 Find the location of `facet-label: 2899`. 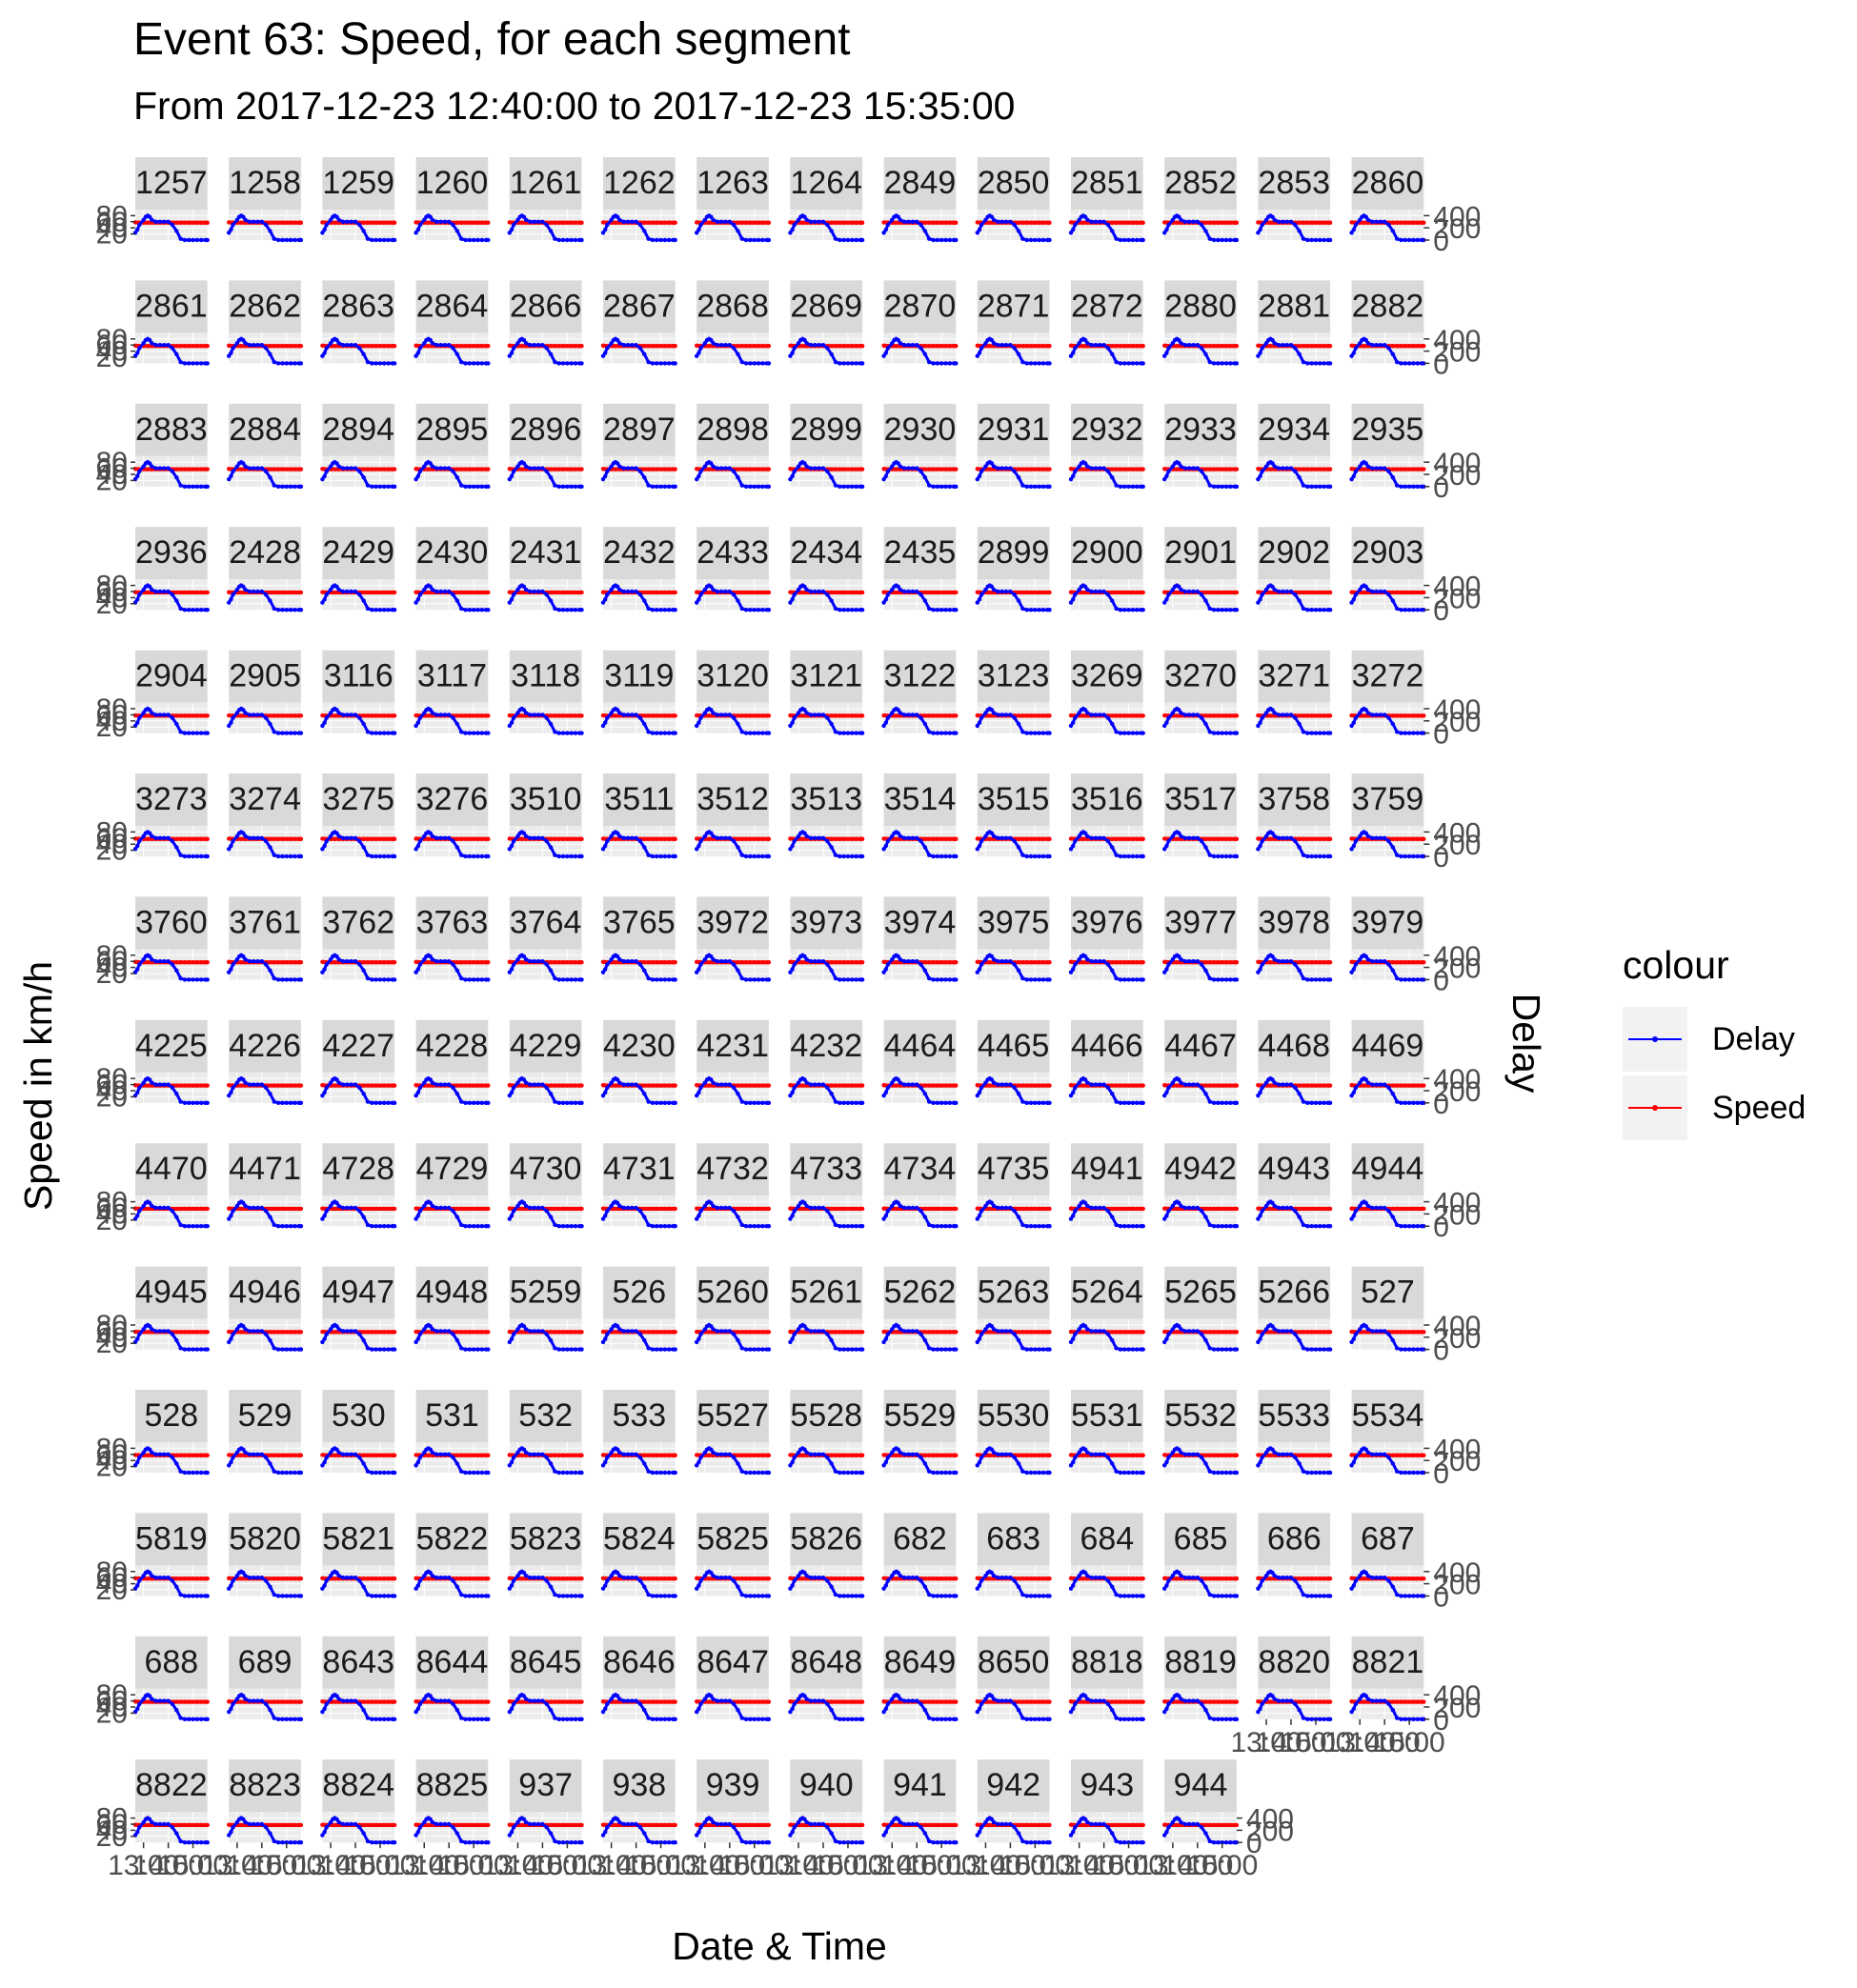

facet-label: 2899 is located at coordinates (1014, 552).